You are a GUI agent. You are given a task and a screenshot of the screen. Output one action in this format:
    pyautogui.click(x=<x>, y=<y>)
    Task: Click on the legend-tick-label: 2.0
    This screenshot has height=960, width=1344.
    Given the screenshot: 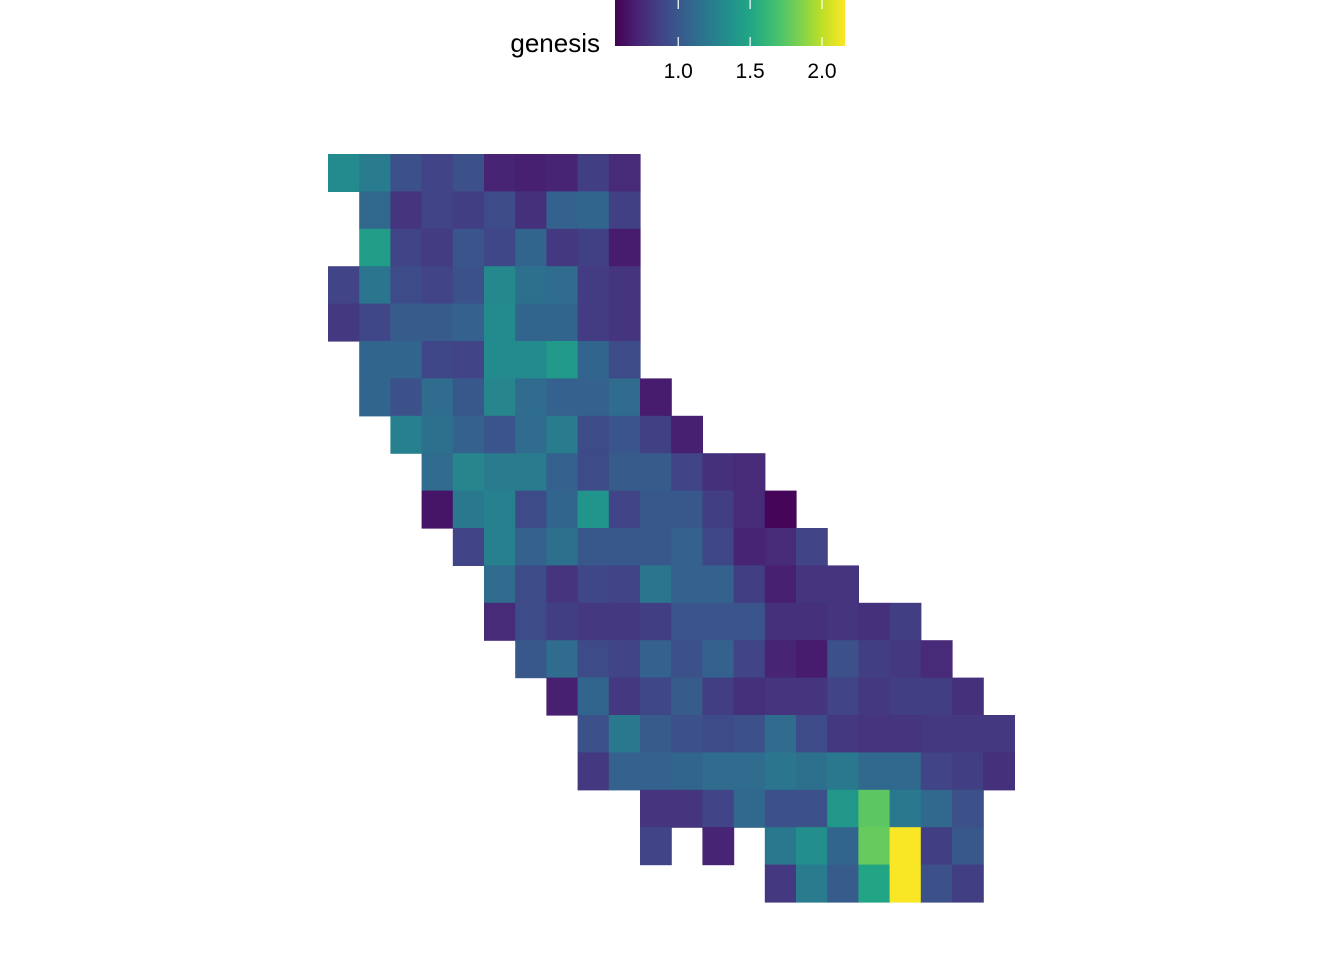 What is the action you would take?
    pyautogui.click(x=821, y=71)
    